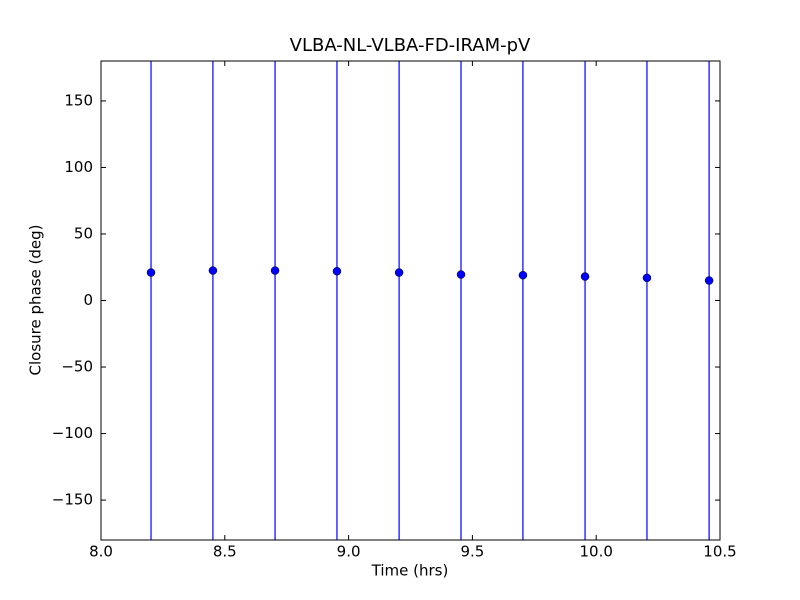 This screenshot has width=800, height=600. What do you see at coordinates (77, 367) in the screenshot?
I see `y-tick-label: −50` at bounding box center [77, 367].